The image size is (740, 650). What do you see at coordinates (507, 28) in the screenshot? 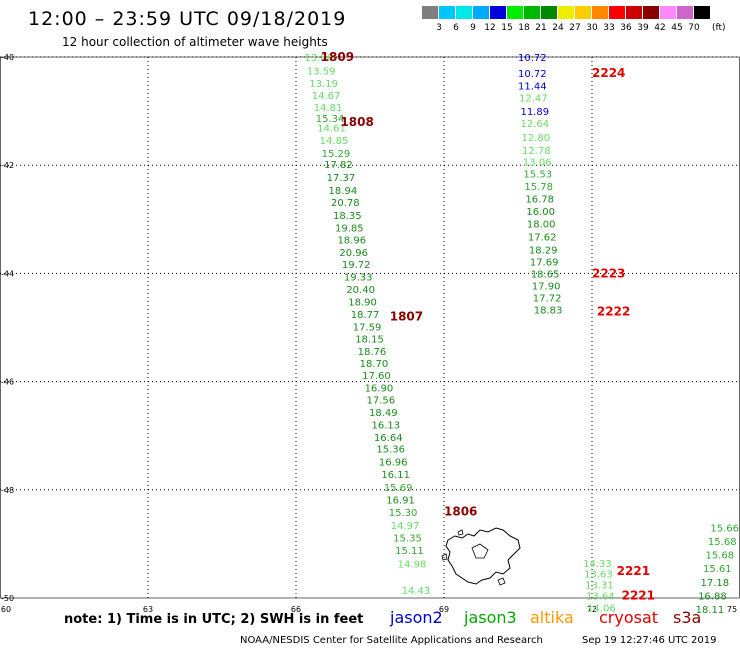
I see `scale-label: 15` at bounding box center [507, 28].